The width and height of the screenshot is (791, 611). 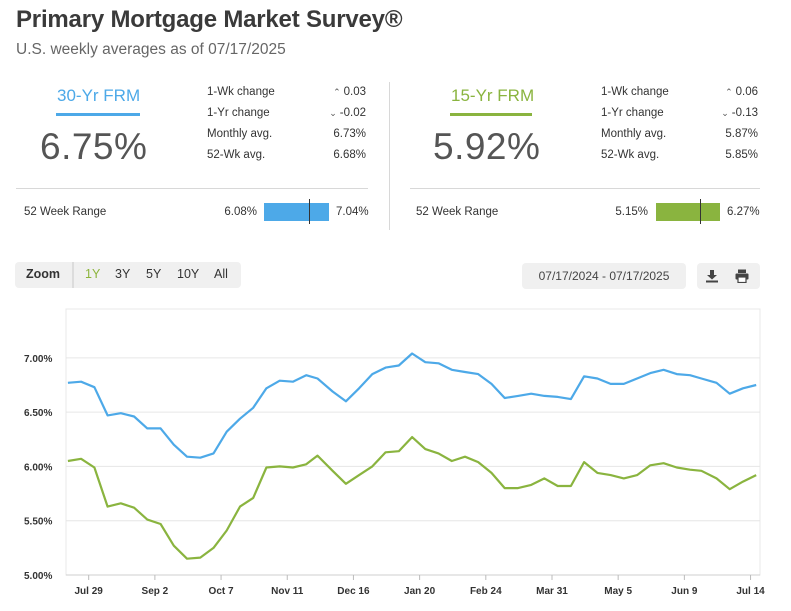 What do you see at coordinates (221, 274) in the screenshot?
I see `zoom-all-button: All` at bounding box center [221, 274].